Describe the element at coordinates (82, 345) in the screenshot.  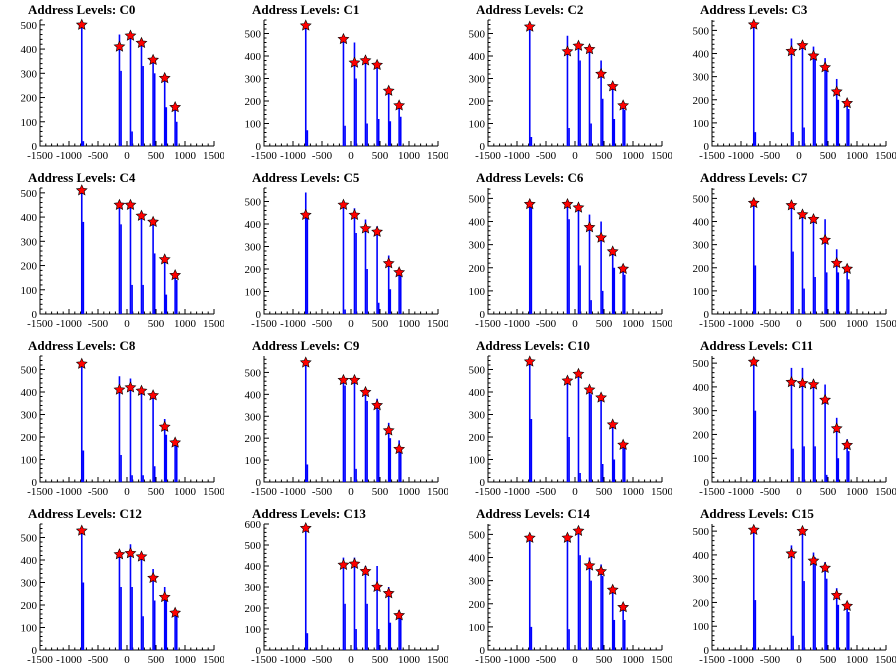
I see `panel-title: Address Levels: C8` at that location.